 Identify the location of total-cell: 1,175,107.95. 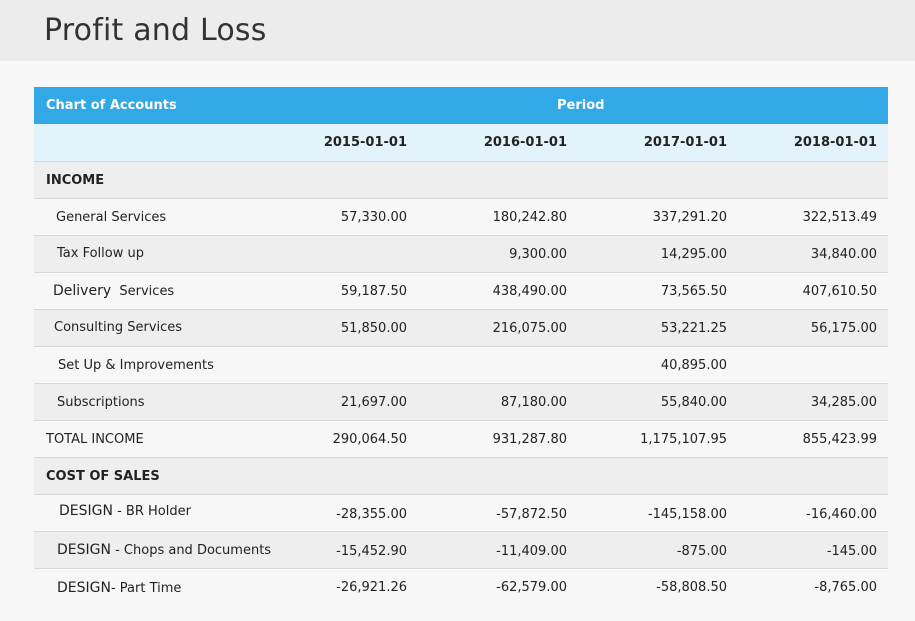
(683, 439).